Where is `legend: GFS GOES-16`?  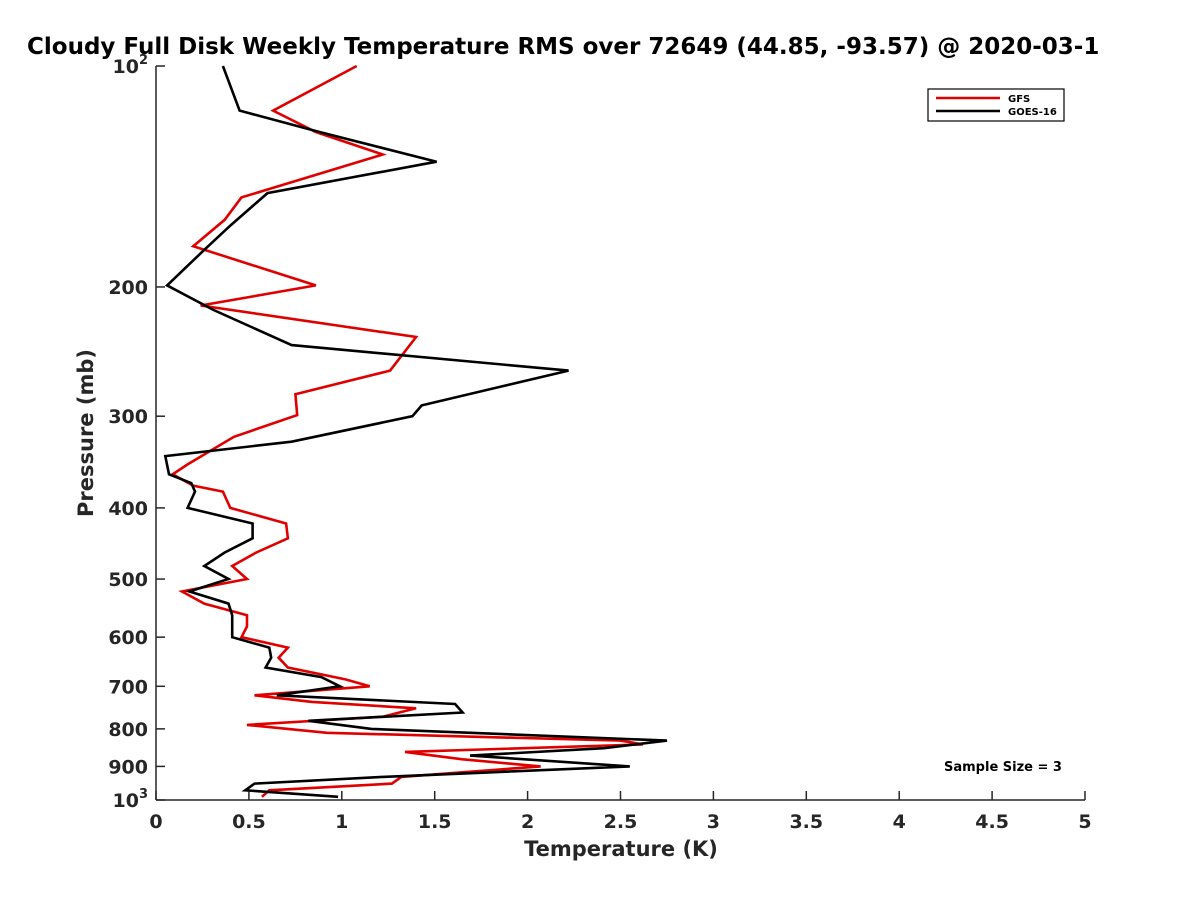 legend: GFS GOES-16 is located at coordinates (996, 105).